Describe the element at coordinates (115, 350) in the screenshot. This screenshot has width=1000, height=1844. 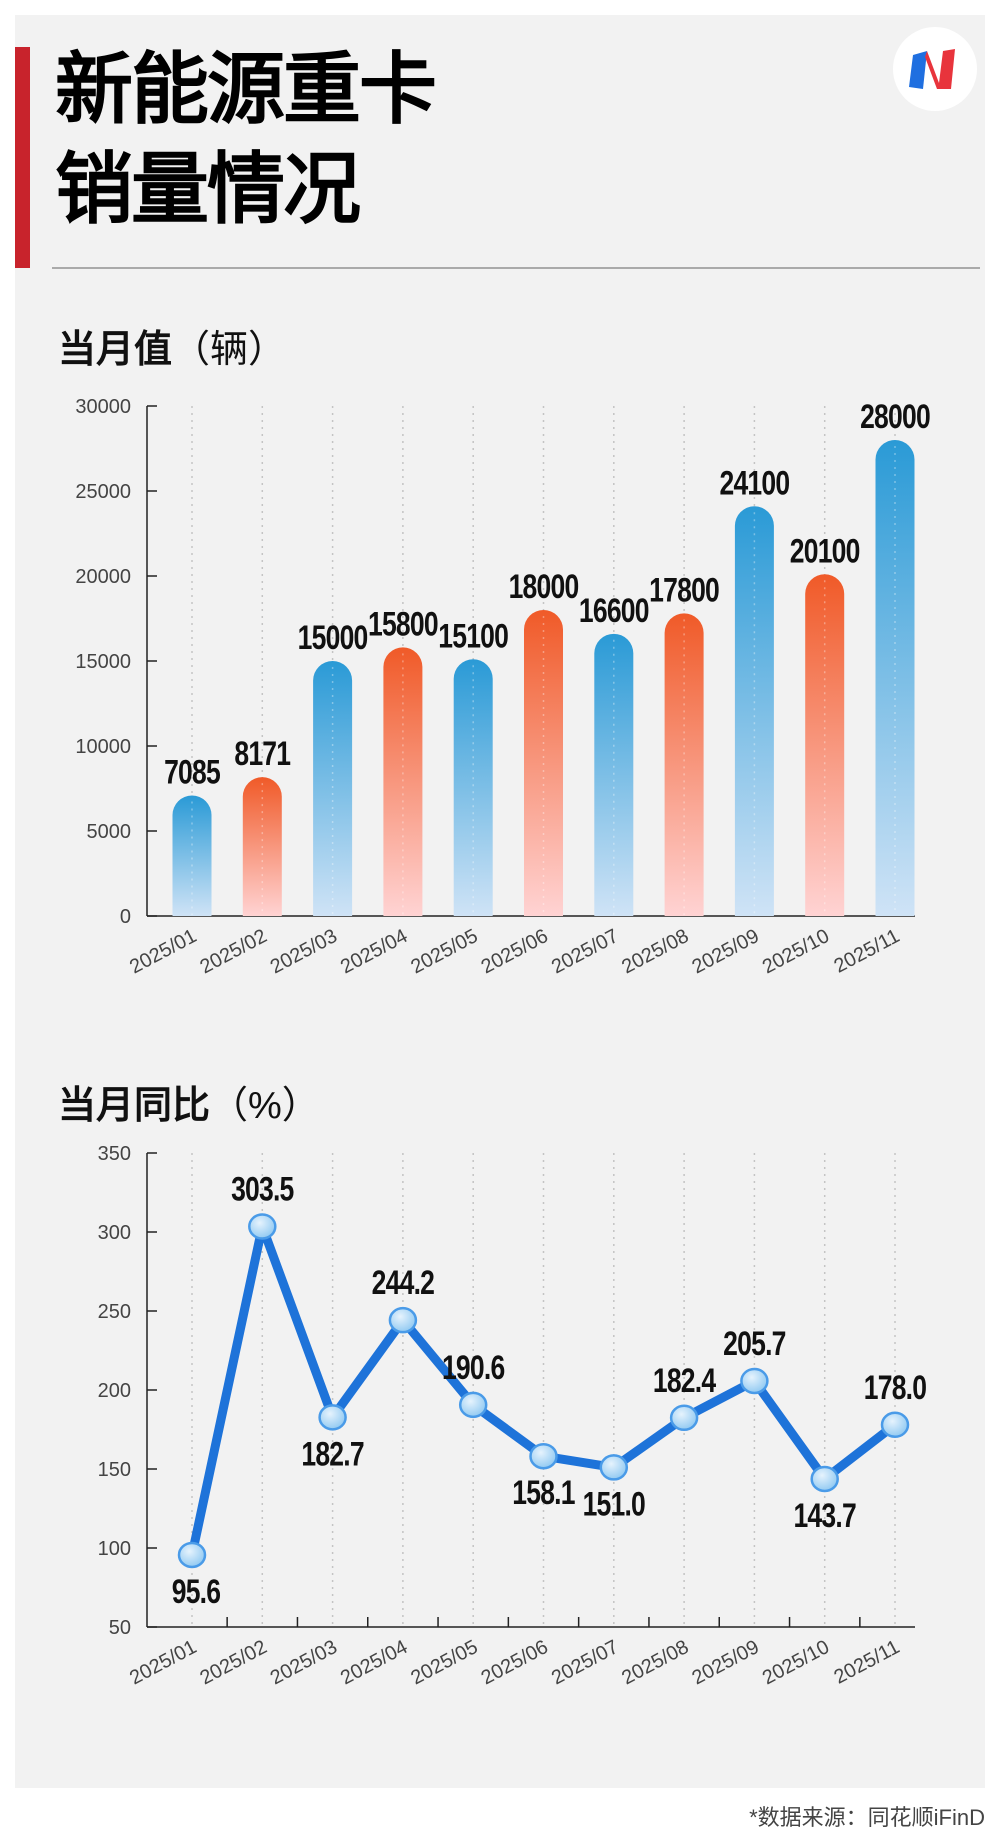
I see `bar-chart-title-text: 当月值` at that location.